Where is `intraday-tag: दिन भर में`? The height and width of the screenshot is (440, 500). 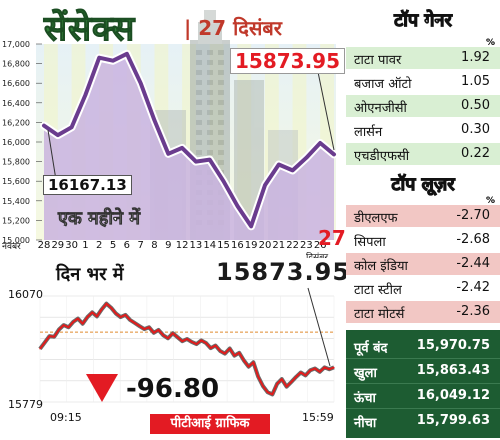 intraday-tag: दिन भर में is located at coordinates (90, 274).